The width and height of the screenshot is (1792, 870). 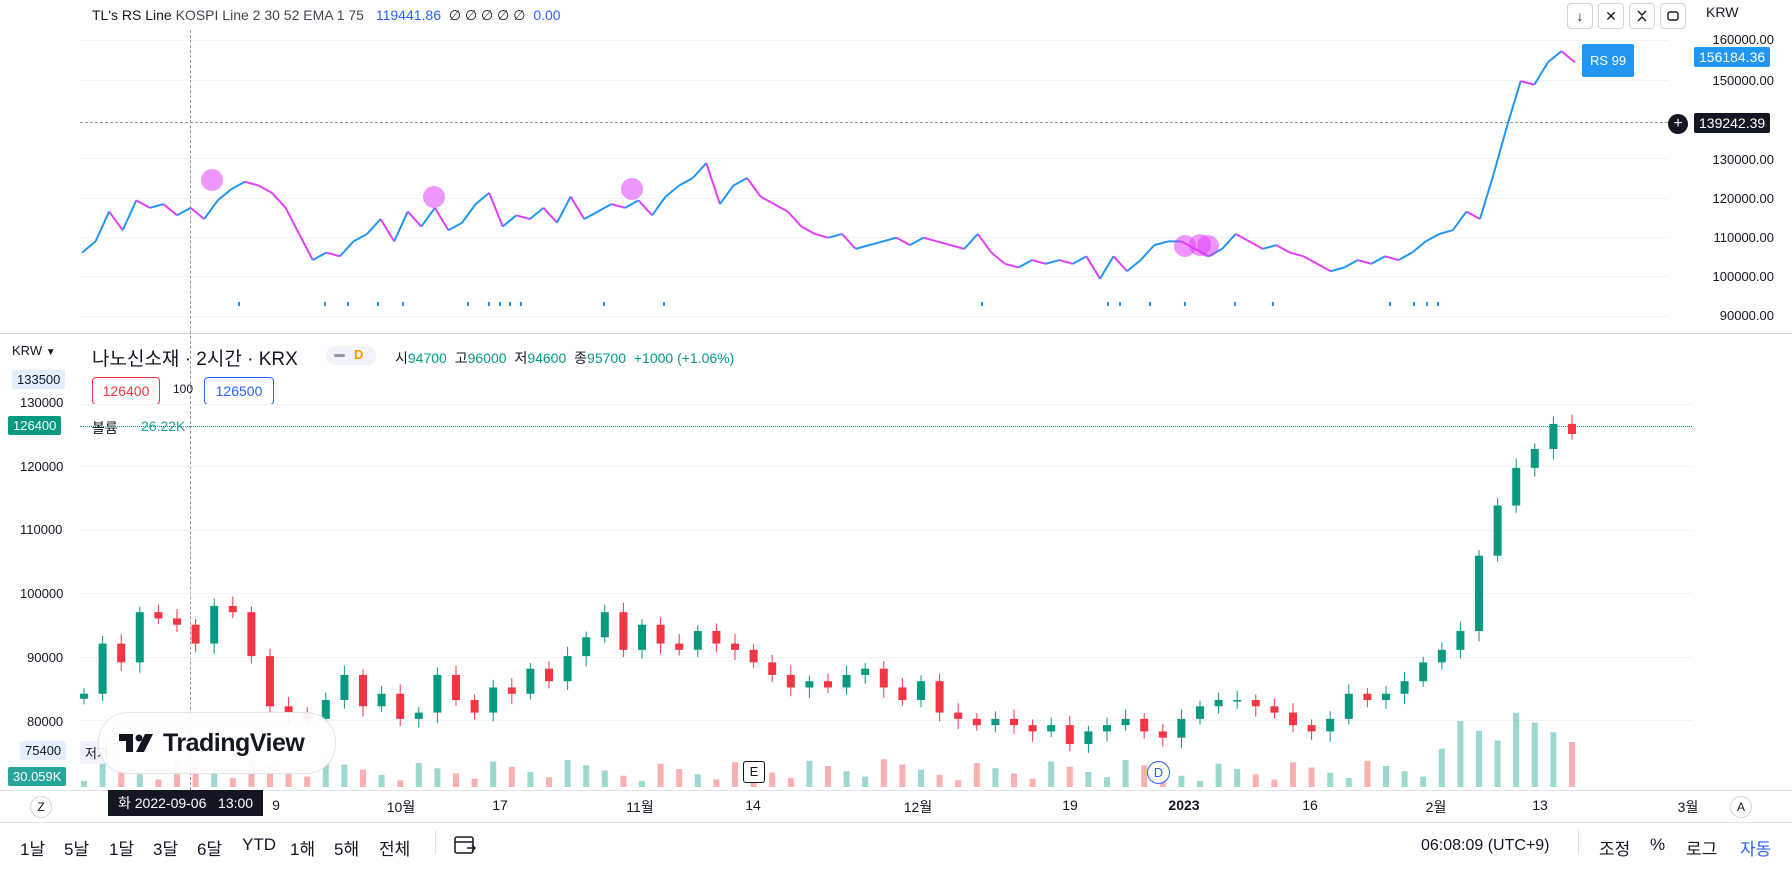 What do you see at coordinates (33, 849) in the screenshot?
I see `range-1d: 1날` at bounding box center [33, 849].